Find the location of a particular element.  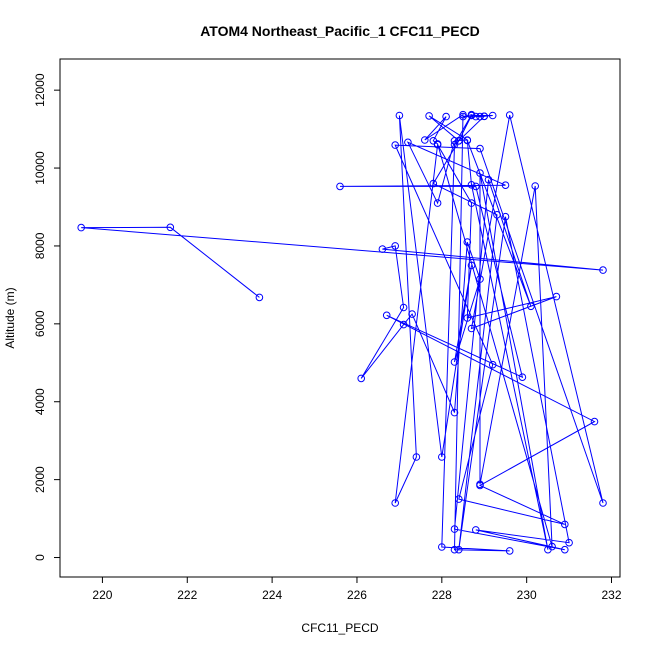

y-axis: 0 2000 4000 6000 8000 10000 12000 is located at coordinates (46, 317).